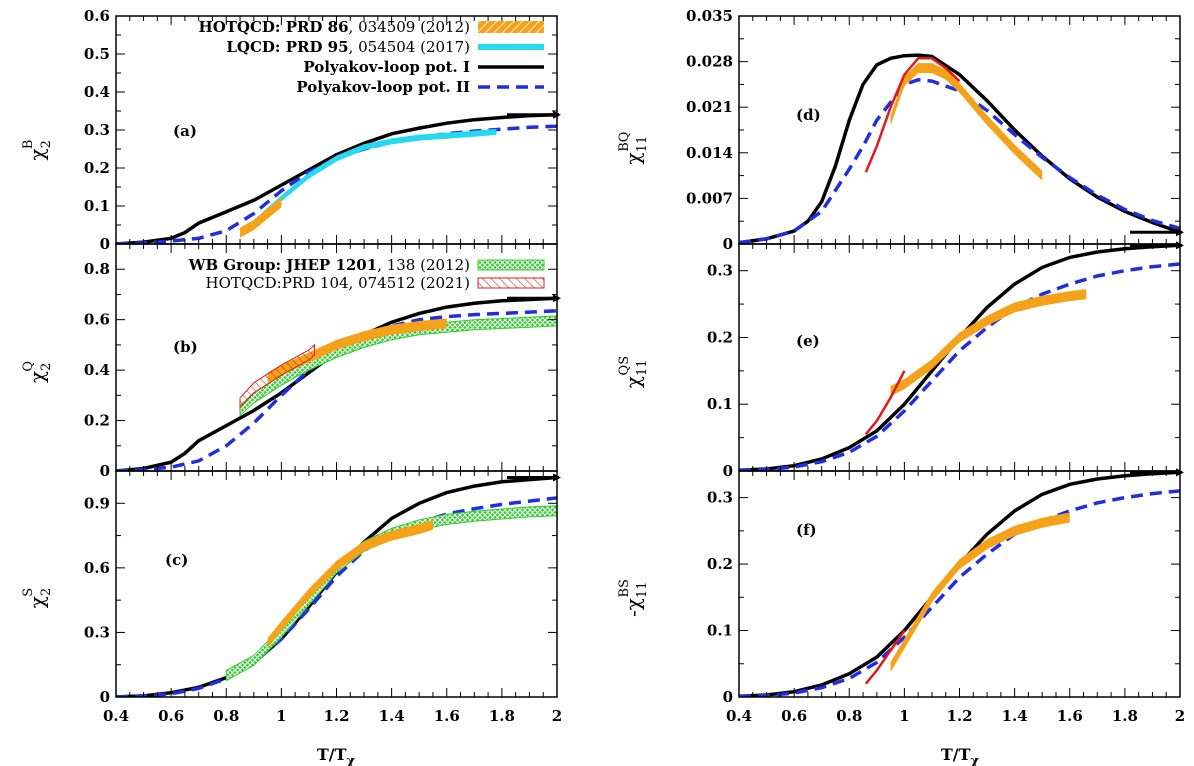  I want to click on legend-label: Polyakov-loop pot. I, so click(386, 67).